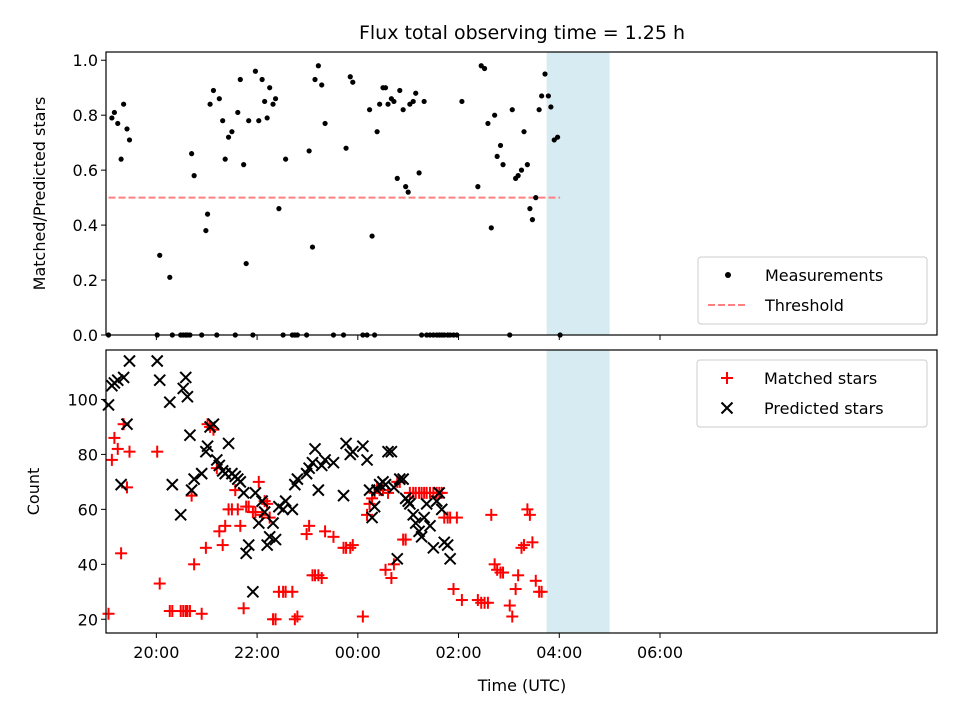  I want to click on top-legend: Measurements Threshold, so click(812, 290).